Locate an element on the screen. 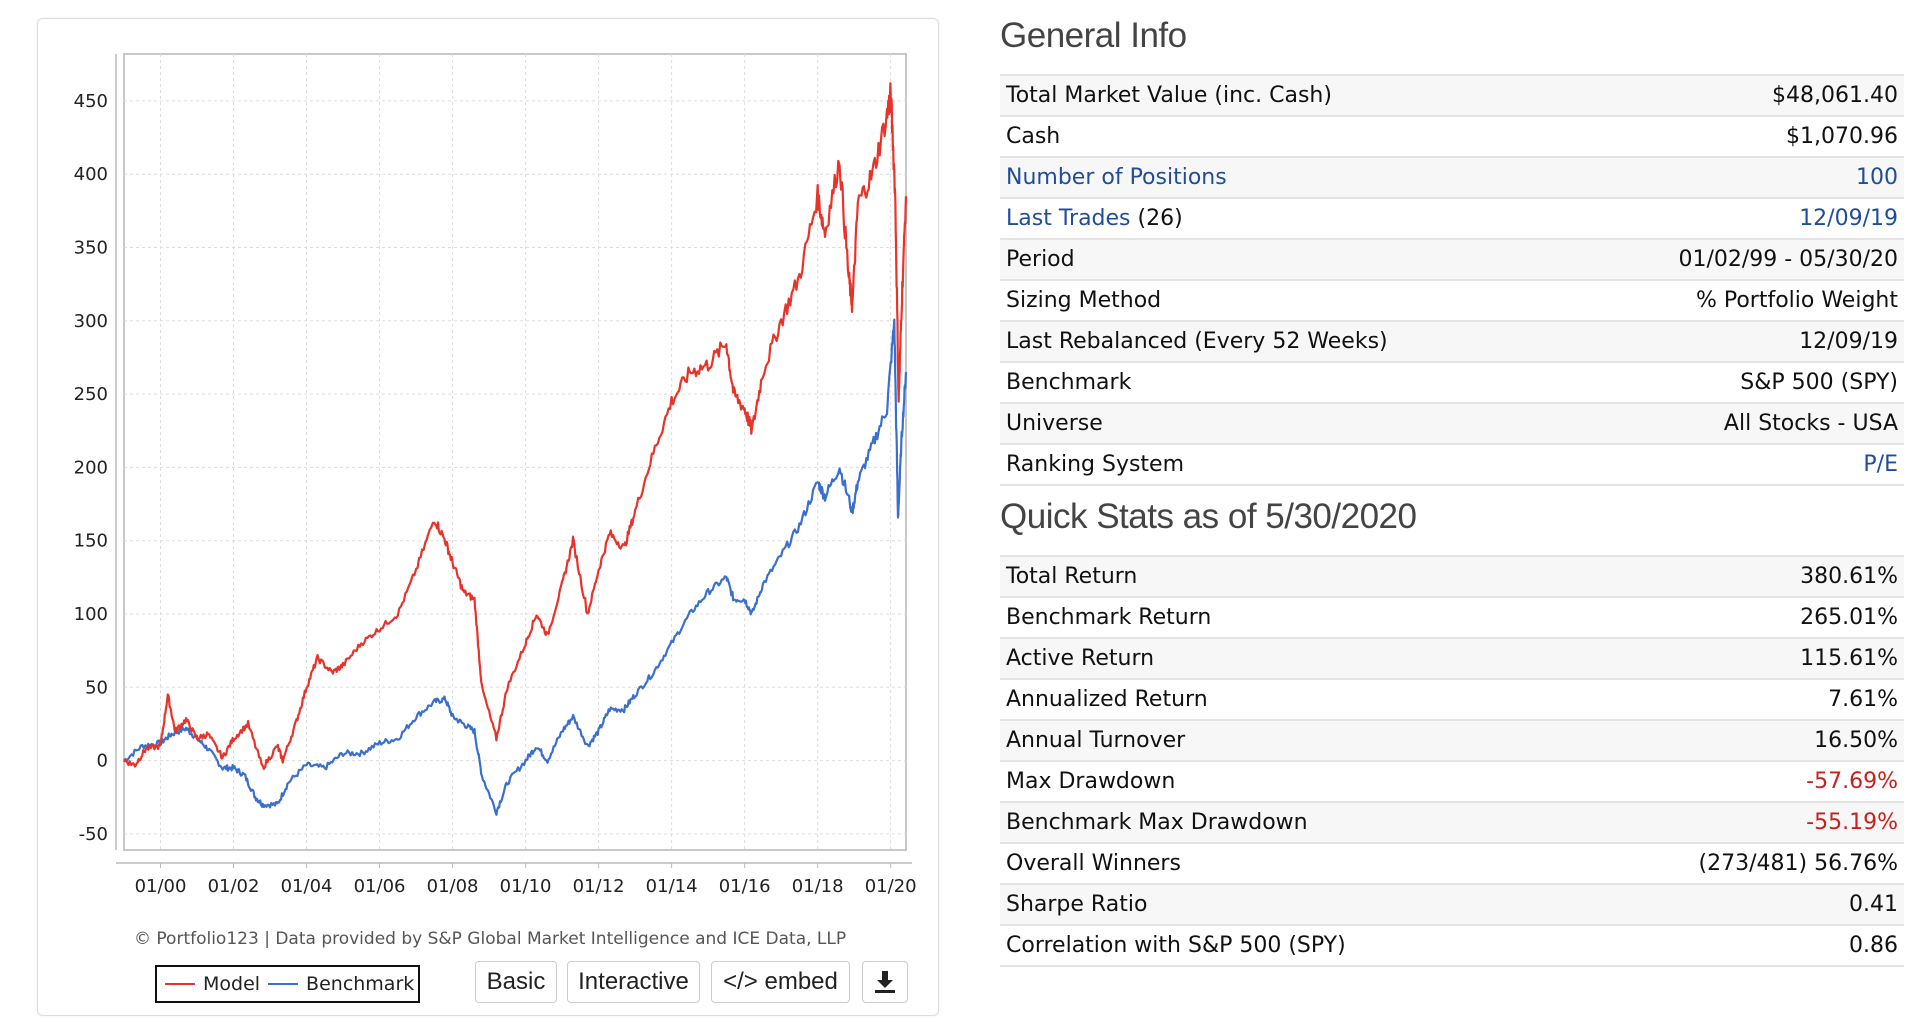  row-label: Annualized Return is located at coordinates (1282, 699).